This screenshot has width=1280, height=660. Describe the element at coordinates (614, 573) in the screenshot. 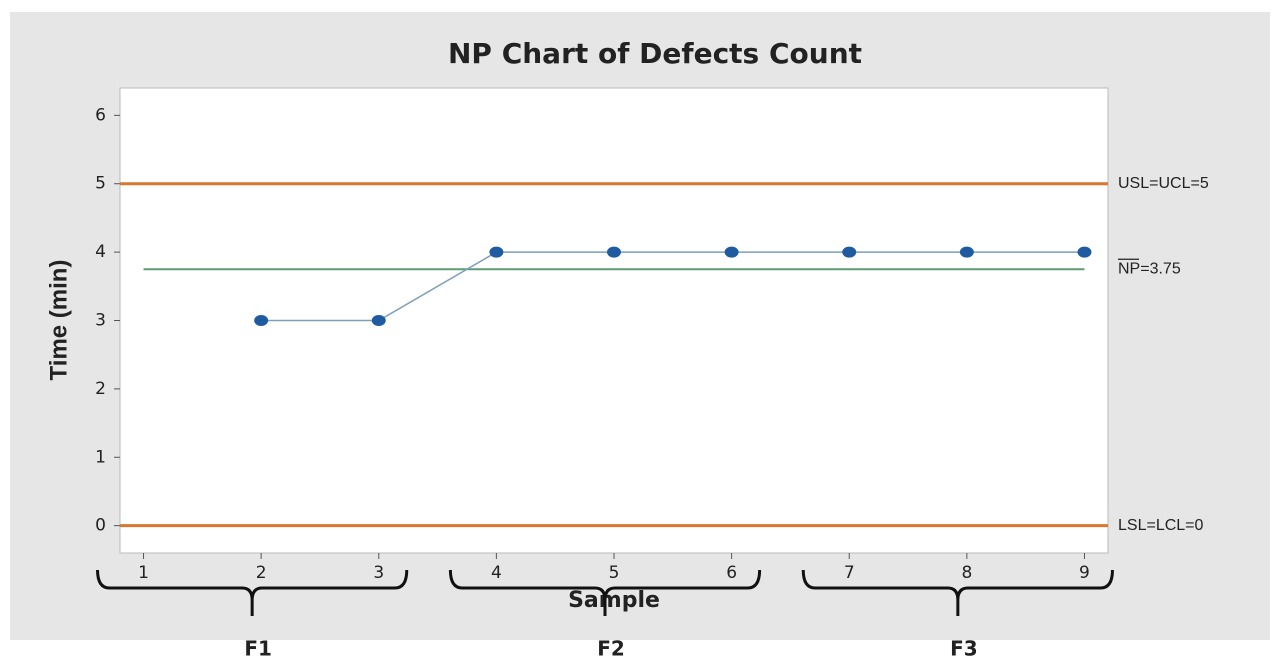

I see `x-tick-label: 5` at that location.